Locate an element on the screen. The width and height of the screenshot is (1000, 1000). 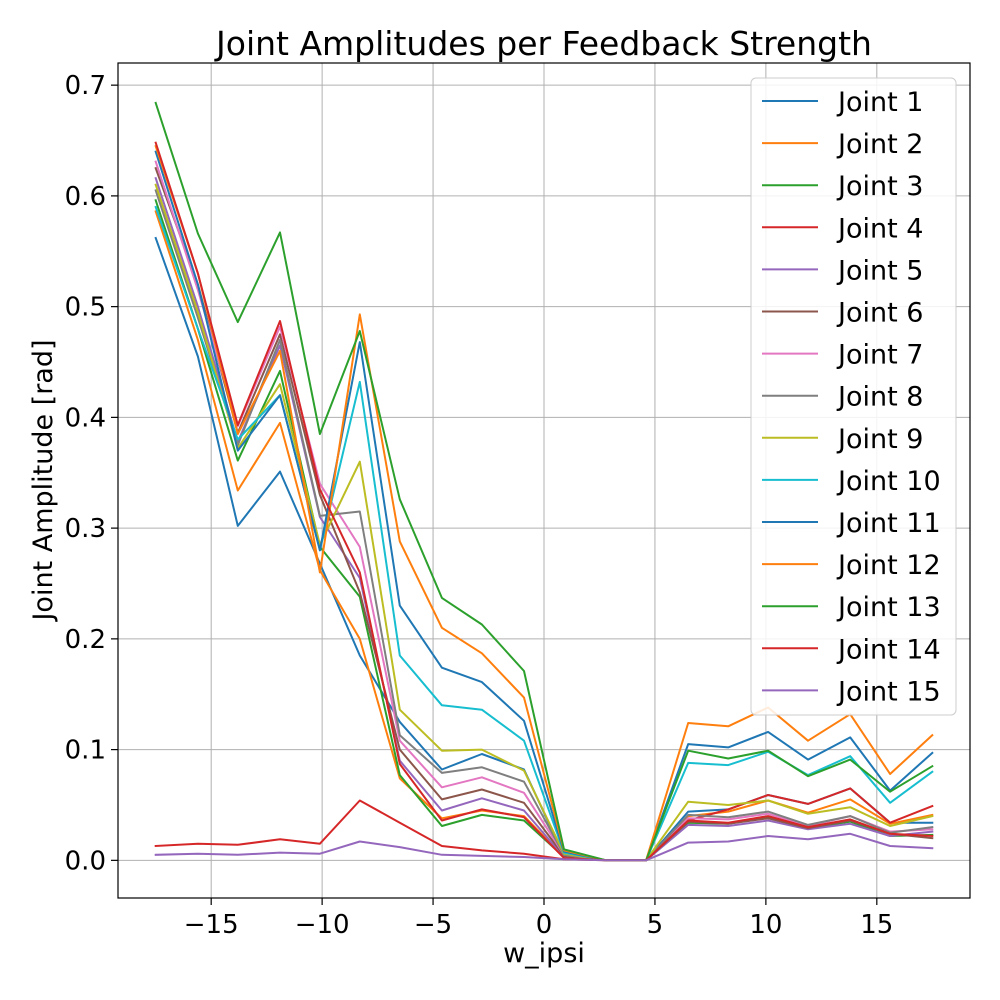
y-tick-label: 0.2 is located at coordinates (85, 640).